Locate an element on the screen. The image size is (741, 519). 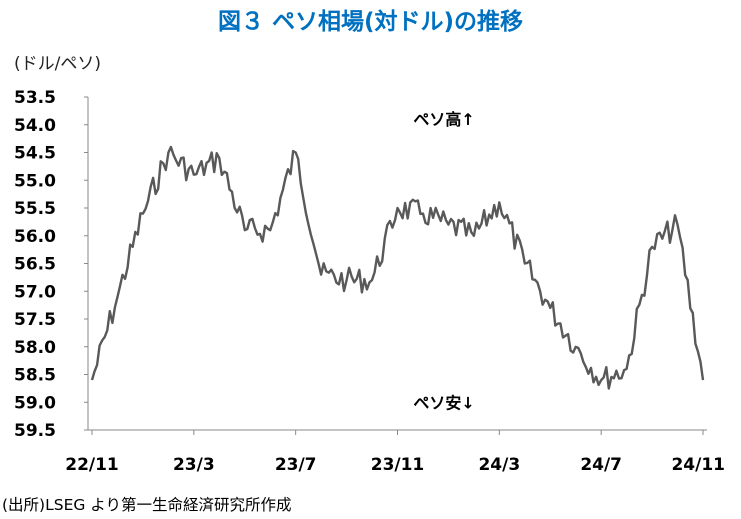
y-tick-label: 55.5 is located at coordinates (35, 209).